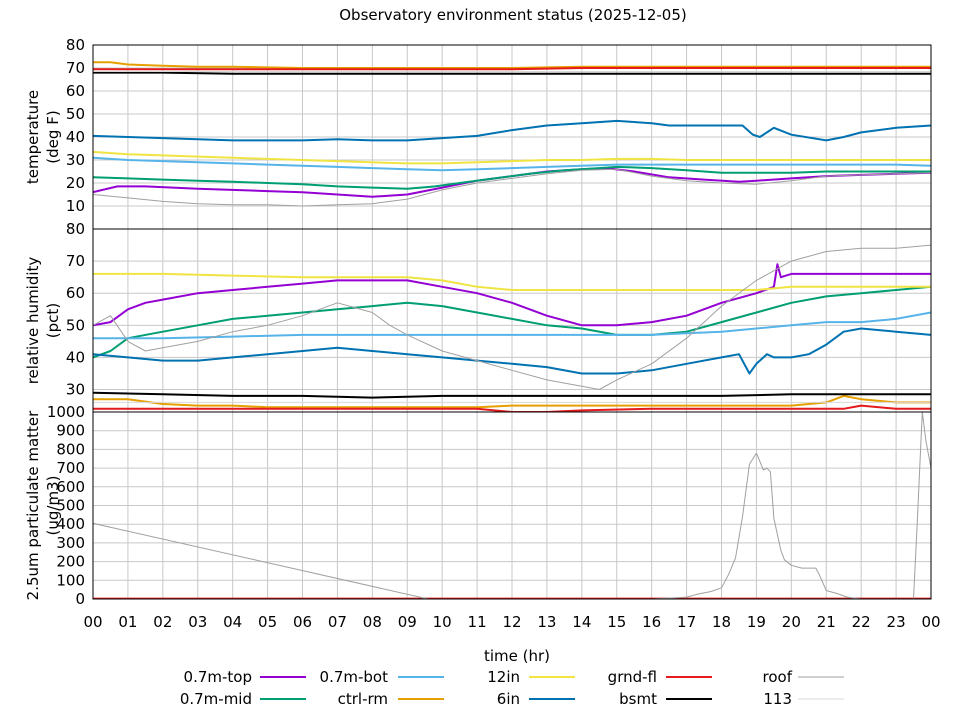 The height and width of the screenshot is (720, 960). What do you see at coordinates (70, 468) in the screenshot?
I see `y-tick-label: 700` at bounding box center [70, 468].